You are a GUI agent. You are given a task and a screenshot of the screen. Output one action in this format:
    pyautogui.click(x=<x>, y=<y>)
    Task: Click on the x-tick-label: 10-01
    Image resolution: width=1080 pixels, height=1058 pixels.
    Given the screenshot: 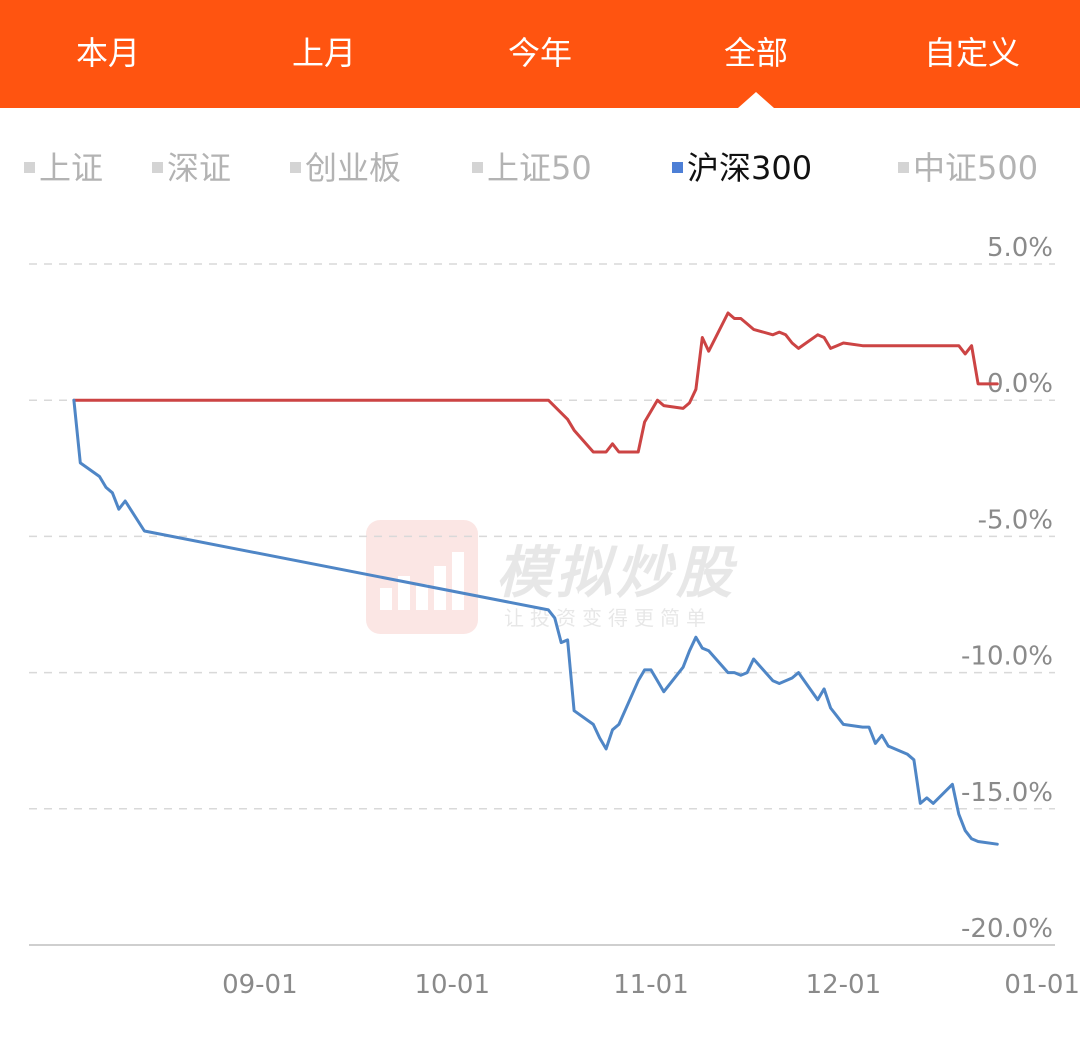 What is the action you would take?
    pyautogui.click(x=452, y=985)
    